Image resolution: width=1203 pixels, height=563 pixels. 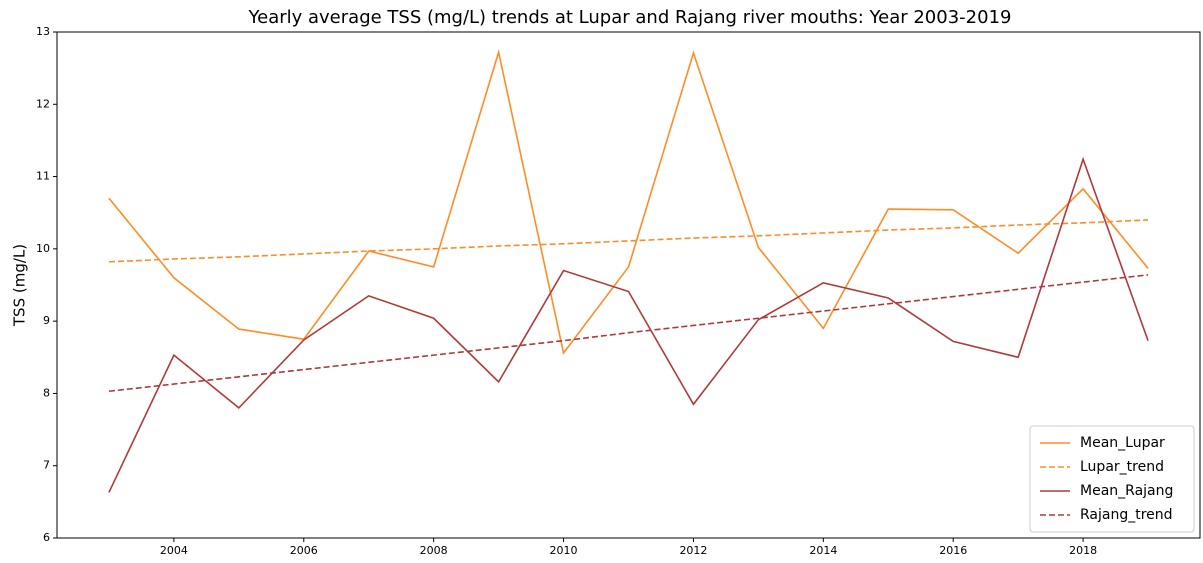 I want to click on x-tick-label: 2012, so click(x=693, y=550).